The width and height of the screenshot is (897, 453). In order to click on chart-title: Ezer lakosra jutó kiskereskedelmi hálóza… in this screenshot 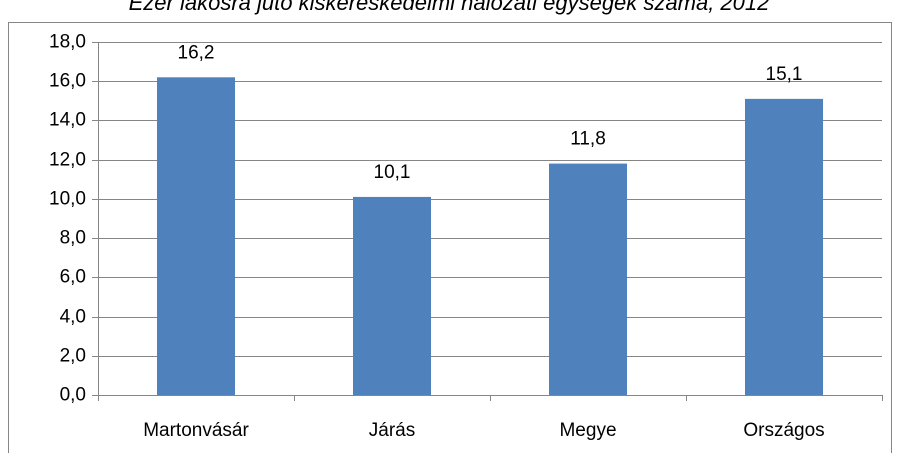, I will do `click(449, 7)`.